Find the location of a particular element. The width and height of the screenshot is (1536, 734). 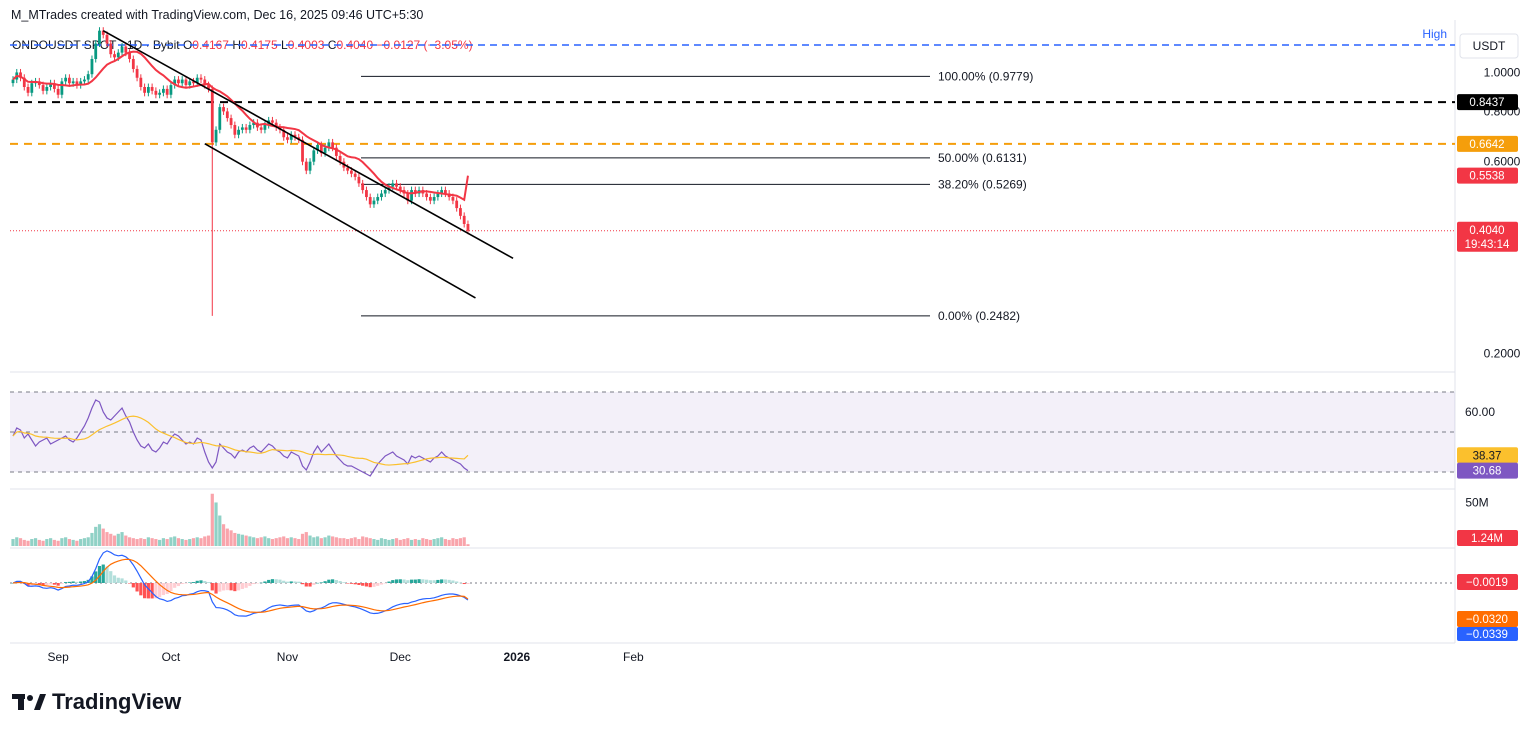

rsi-tag-box is located at coordinates (1487, 470).